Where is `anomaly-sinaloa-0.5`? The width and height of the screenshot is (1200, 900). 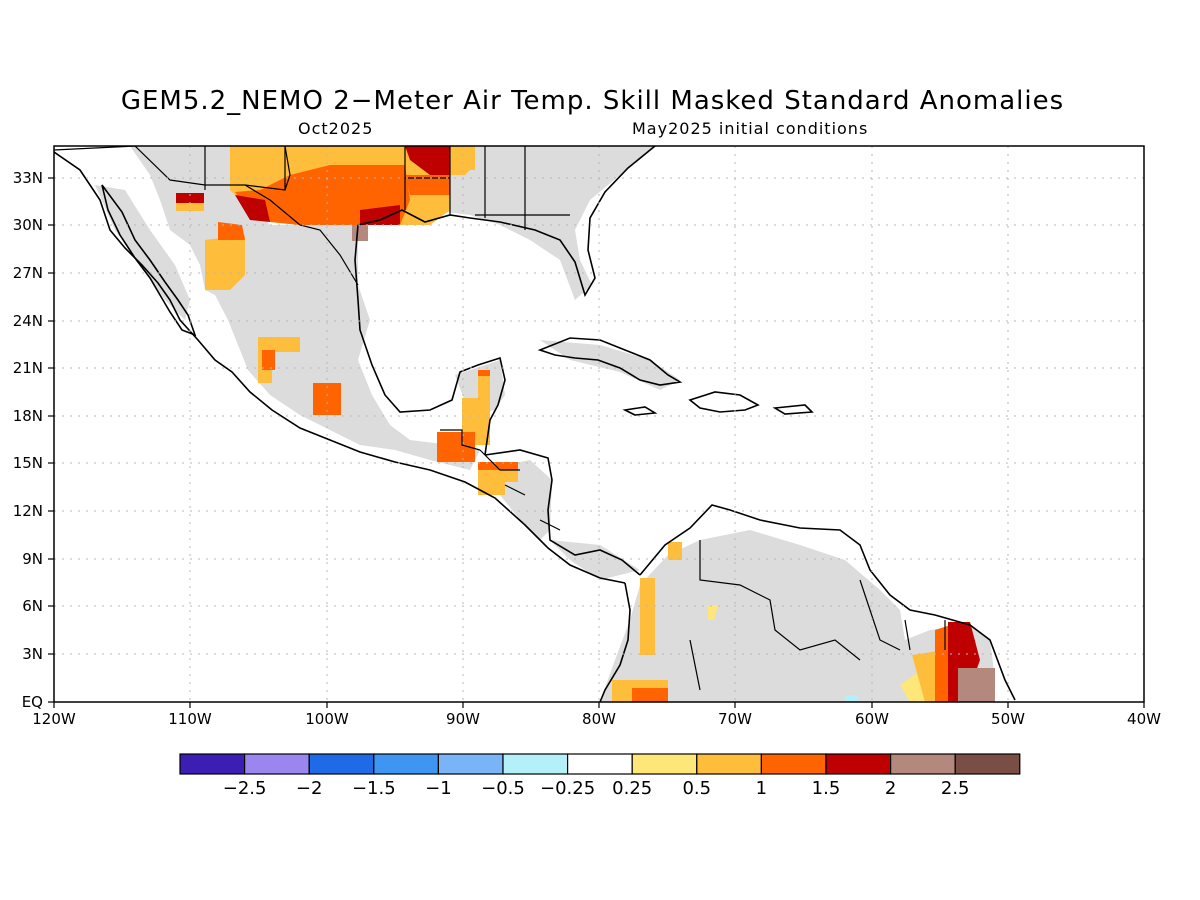
anomaly-sinaloa-0.5 is located at coordinates (279, 360).